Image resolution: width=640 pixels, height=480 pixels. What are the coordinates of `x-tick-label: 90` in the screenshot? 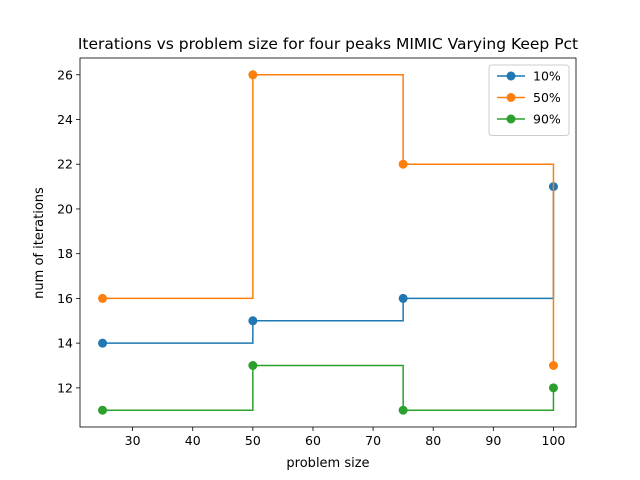 It's located at (493, 440).